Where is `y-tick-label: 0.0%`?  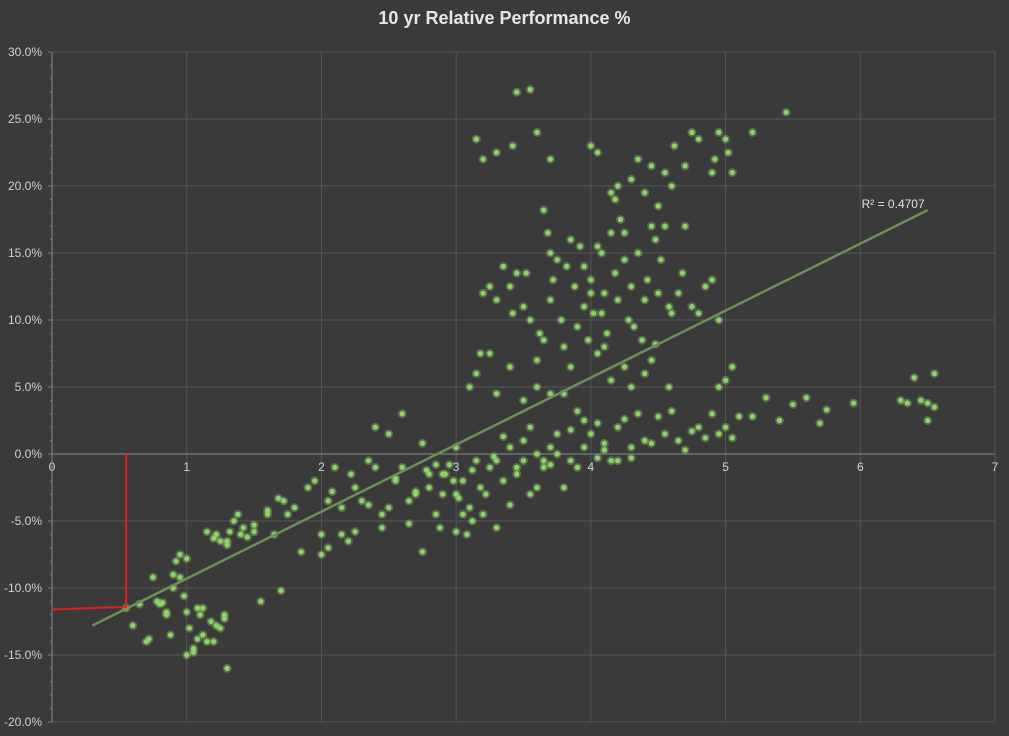 y-tick-label: 0.0% is located at coordinates (29, 454).